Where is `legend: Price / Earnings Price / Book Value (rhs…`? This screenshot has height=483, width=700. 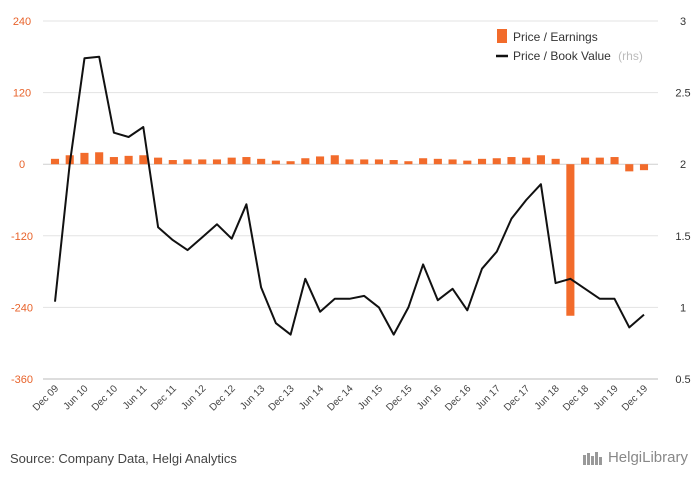
legend: Price / Earnings Price / Book Value (rhs… is located at coordinates (569, 46).